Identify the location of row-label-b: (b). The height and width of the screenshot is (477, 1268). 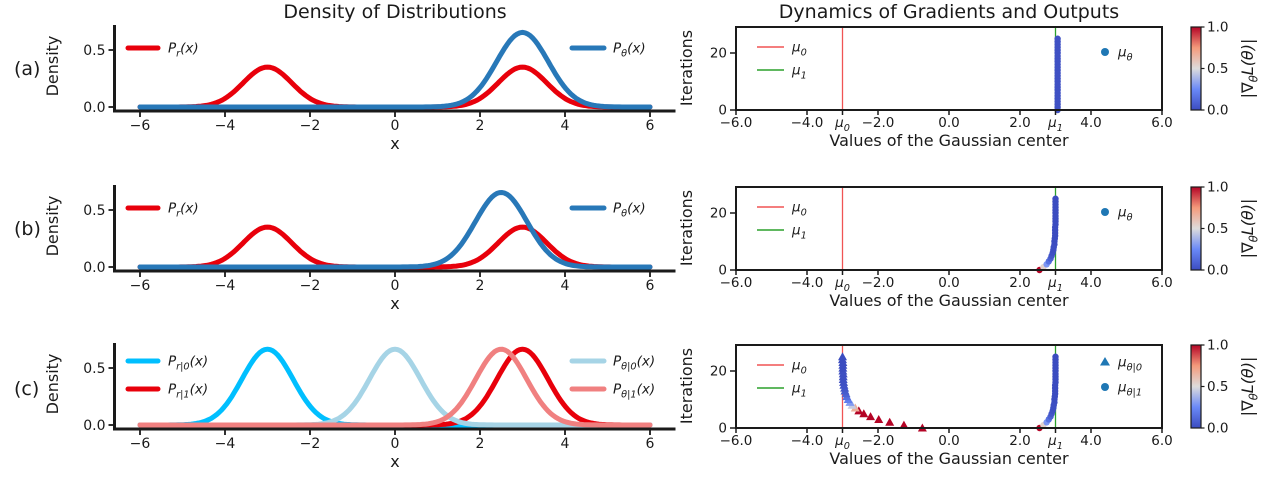
(27, 229).